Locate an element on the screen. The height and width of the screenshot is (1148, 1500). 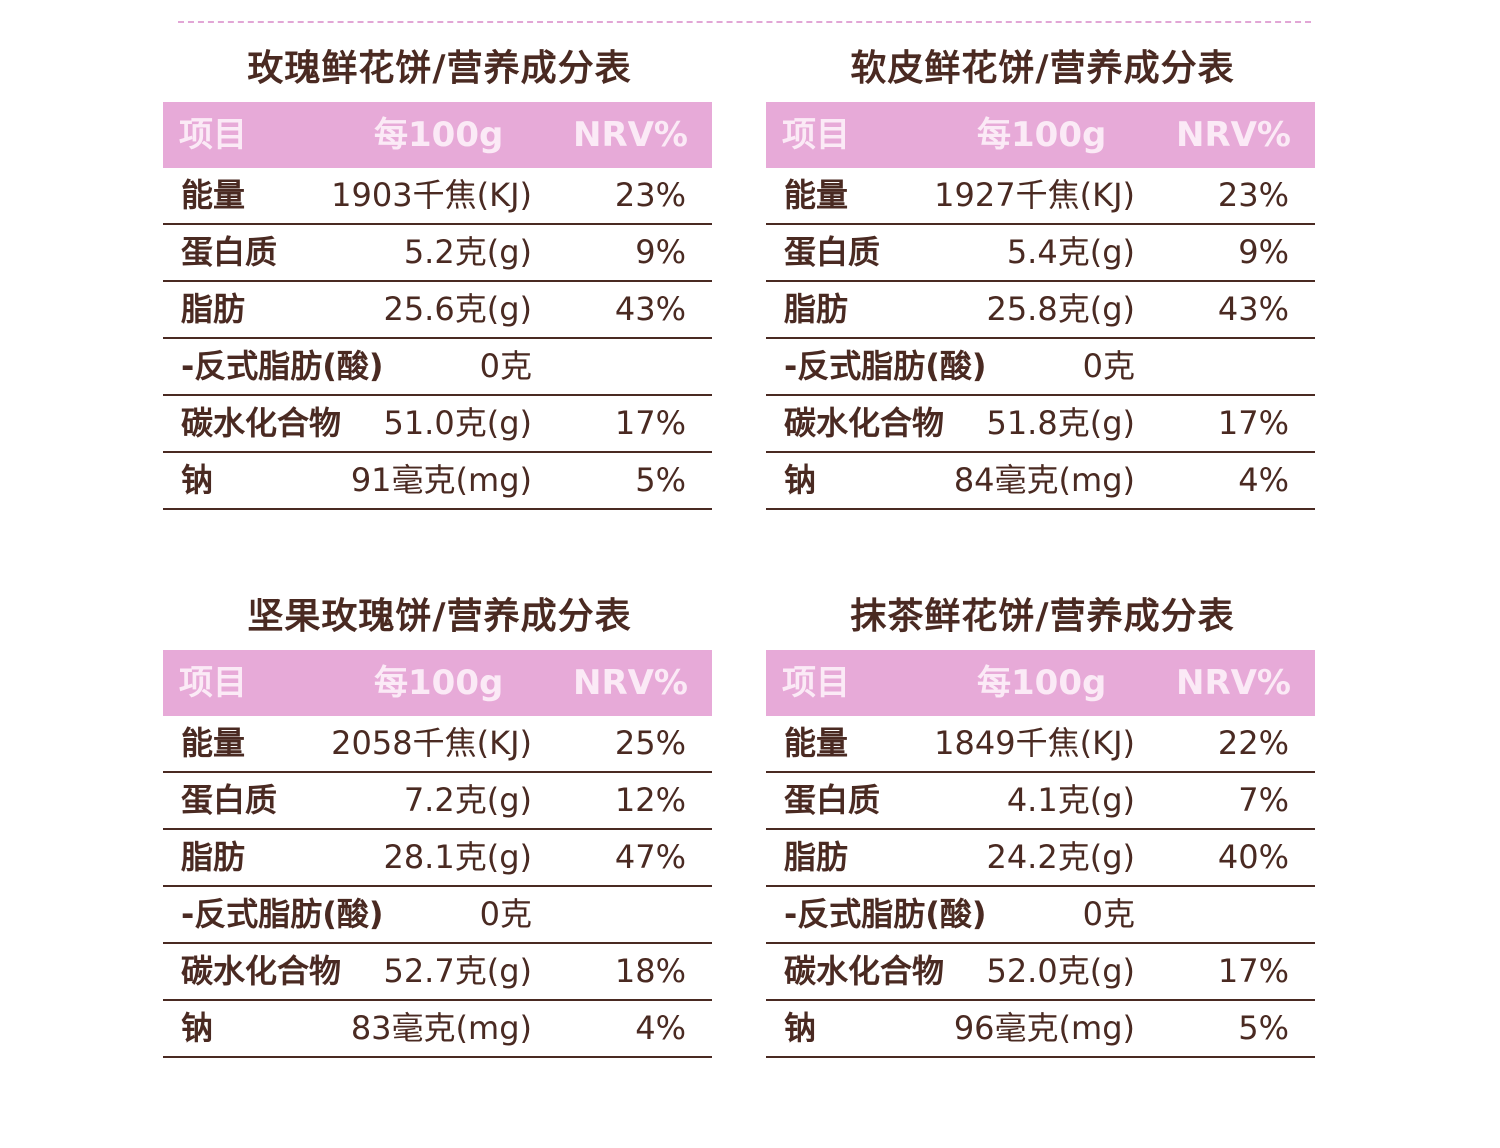
table-row: 能量 2058千焦(KJ) 25% is located at coordinates (437, 744).